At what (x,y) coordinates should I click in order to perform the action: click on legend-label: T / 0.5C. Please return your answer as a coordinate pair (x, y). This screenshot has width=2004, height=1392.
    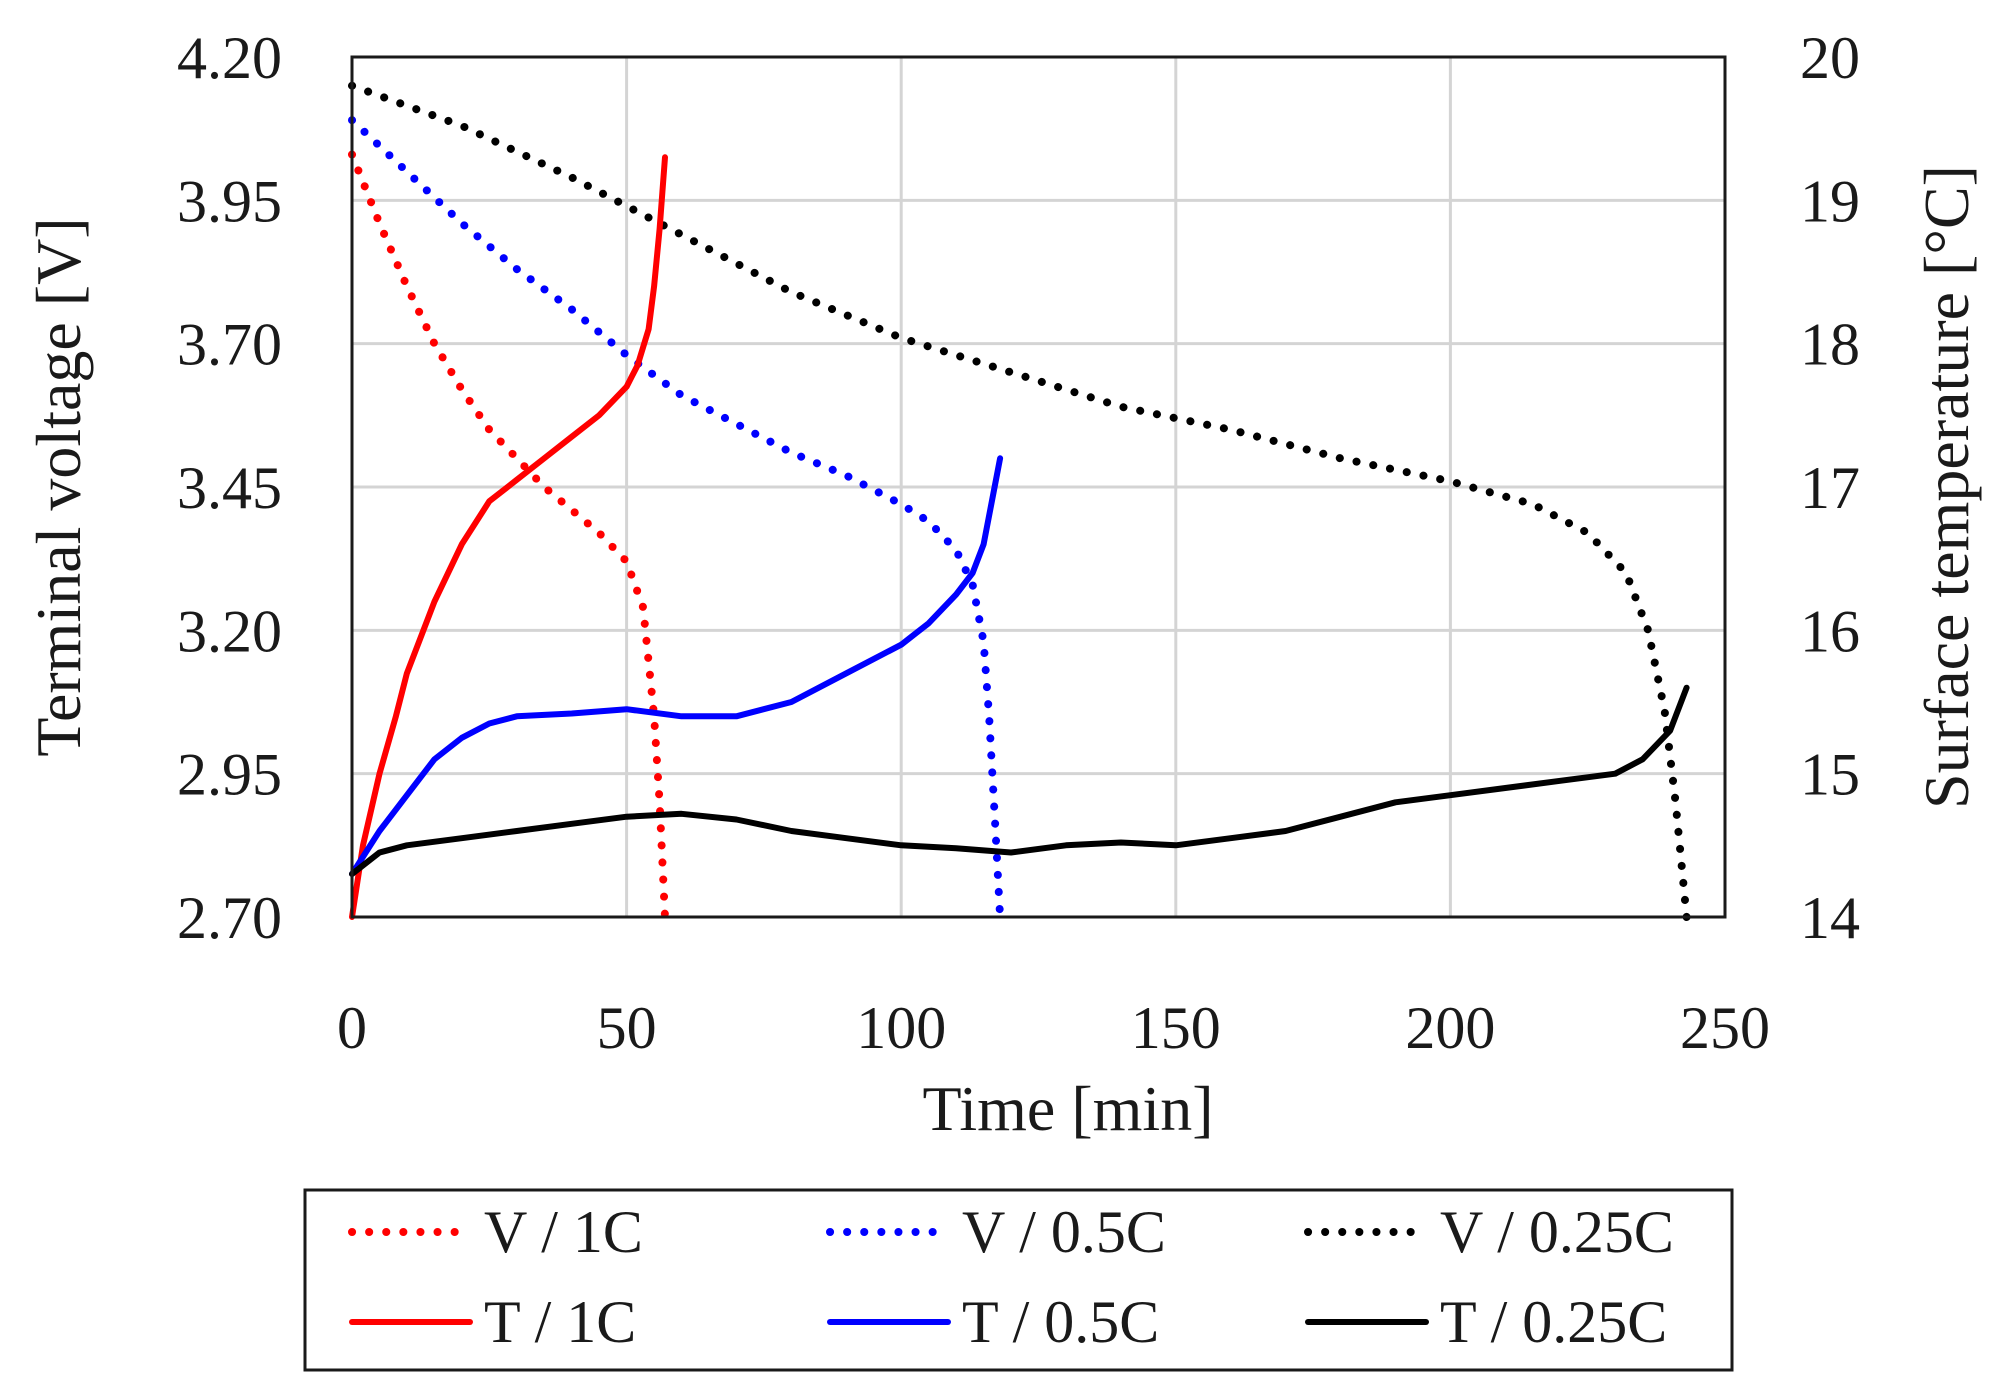
    Looking at the image, I should click on (1060, 1322).